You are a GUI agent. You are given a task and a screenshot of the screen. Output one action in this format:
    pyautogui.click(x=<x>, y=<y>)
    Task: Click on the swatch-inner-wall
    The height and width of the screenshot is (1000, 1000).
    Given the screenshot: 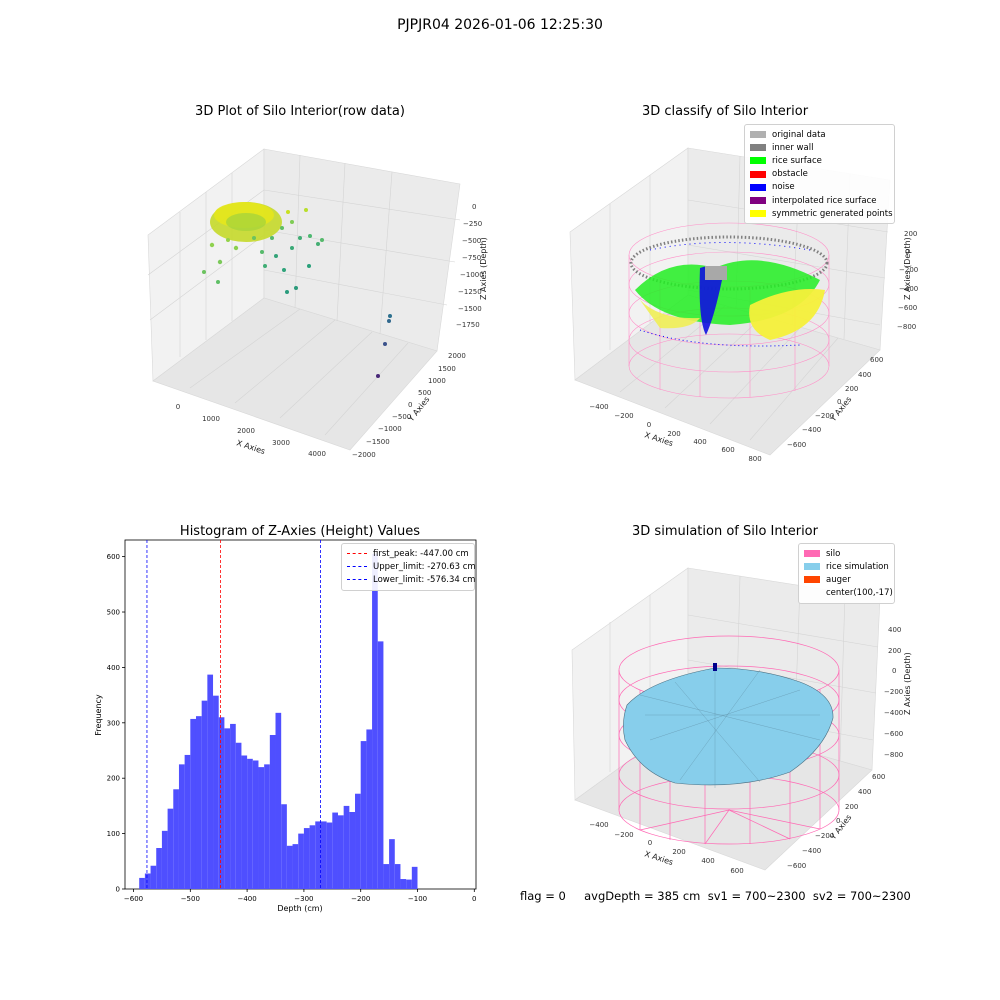 What is the action you would take?
    pyautogui.click(x=758, y=148)
    